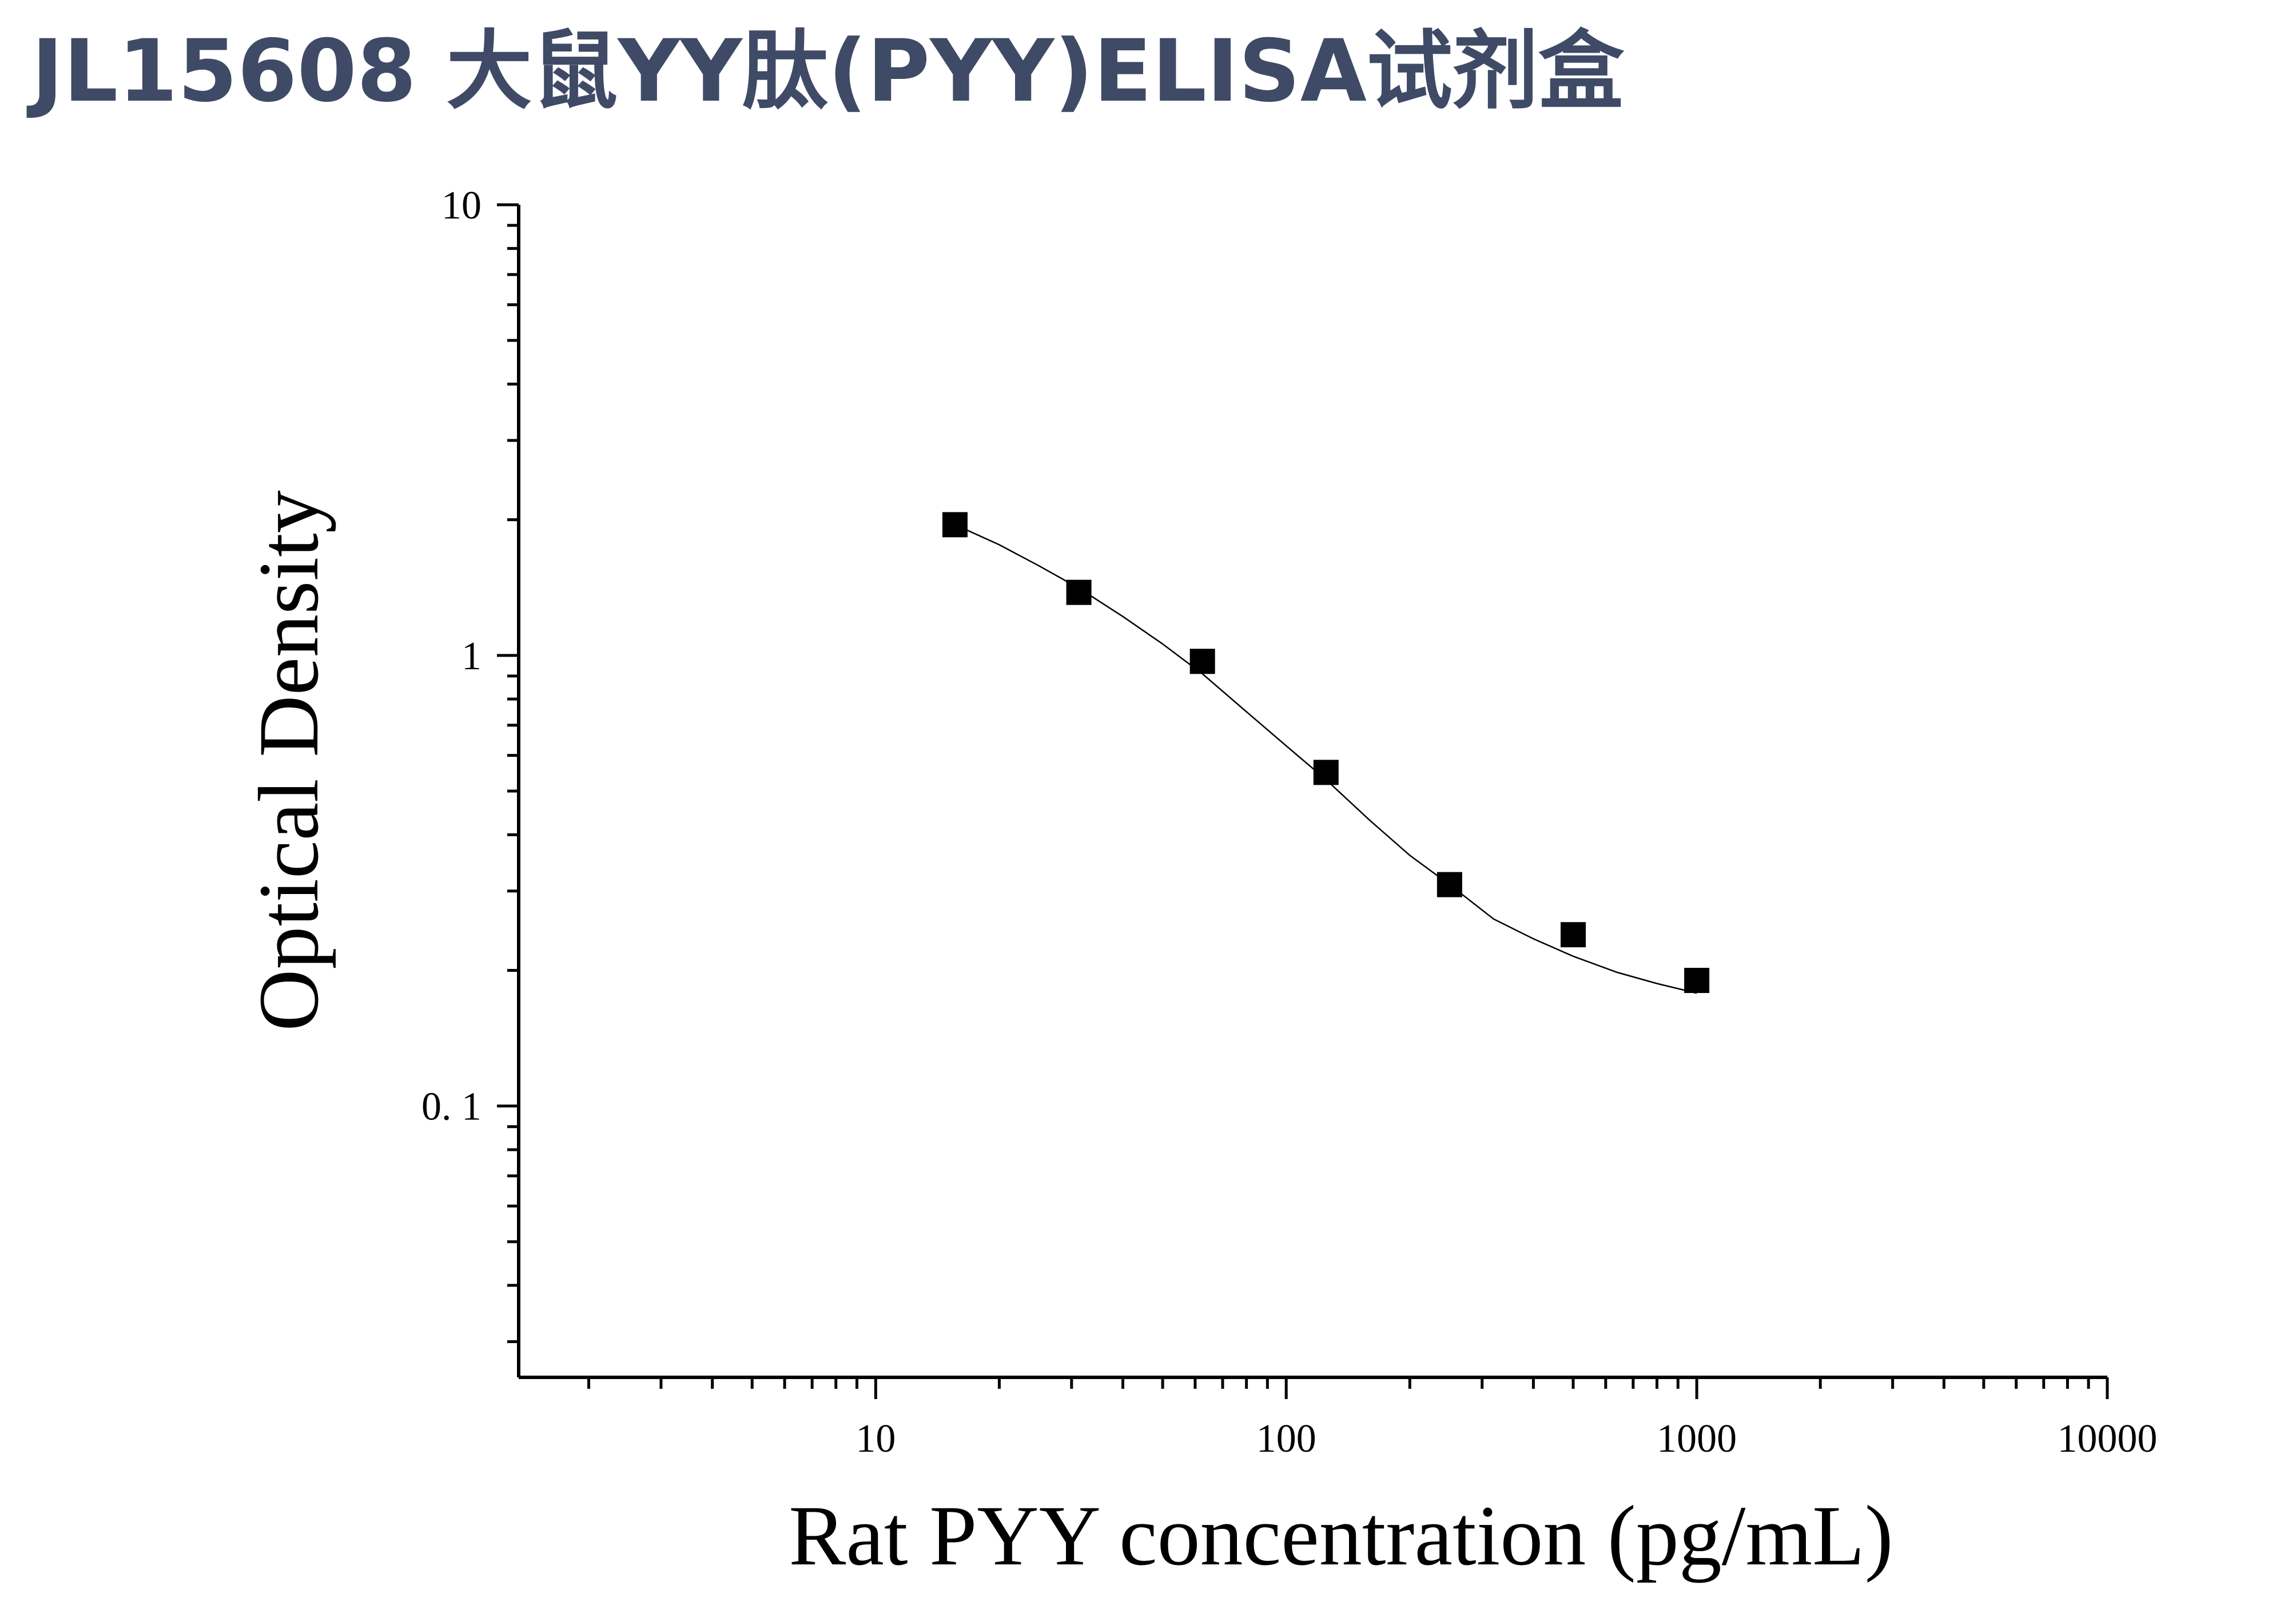 Image resolution: width=2296 pixels, height=1605 pixels. I want to click on y-tick-label: 0. 1, so click(452, 1107).